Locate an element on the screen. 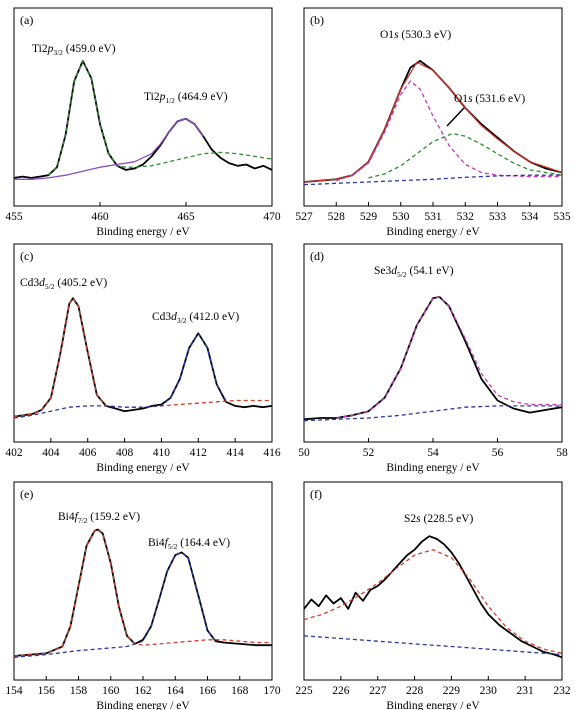  x-tick-label: 52 is located at coordinates (369, 453).